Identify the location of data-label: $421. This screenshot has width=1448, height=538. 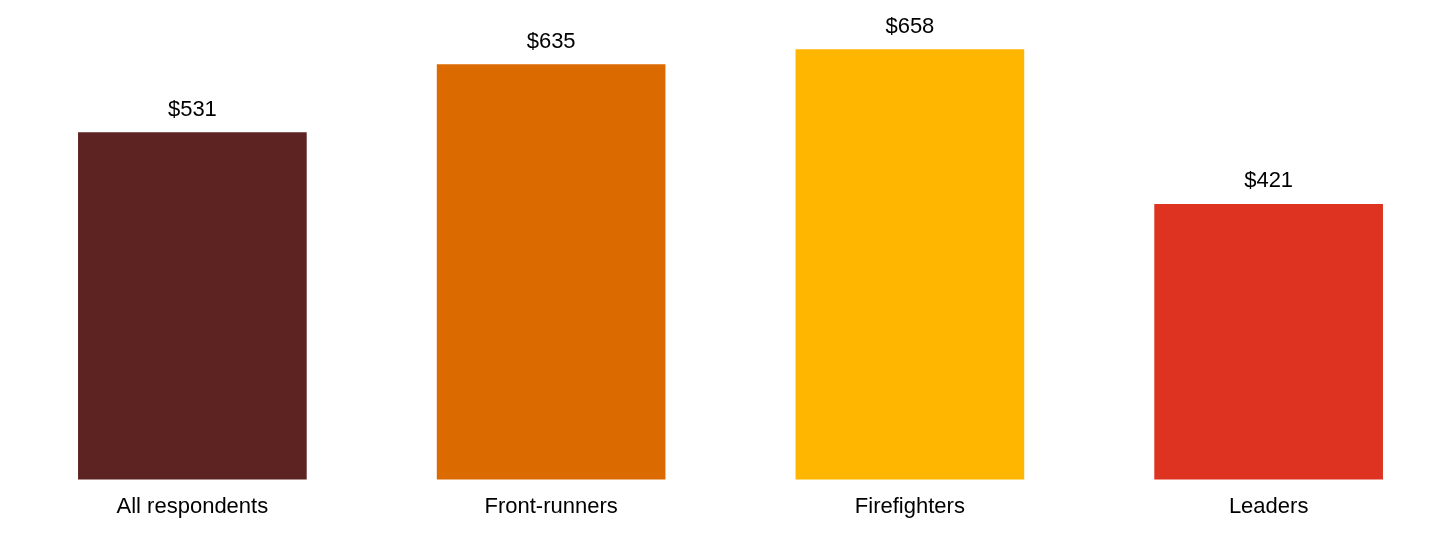
(1269, 180).